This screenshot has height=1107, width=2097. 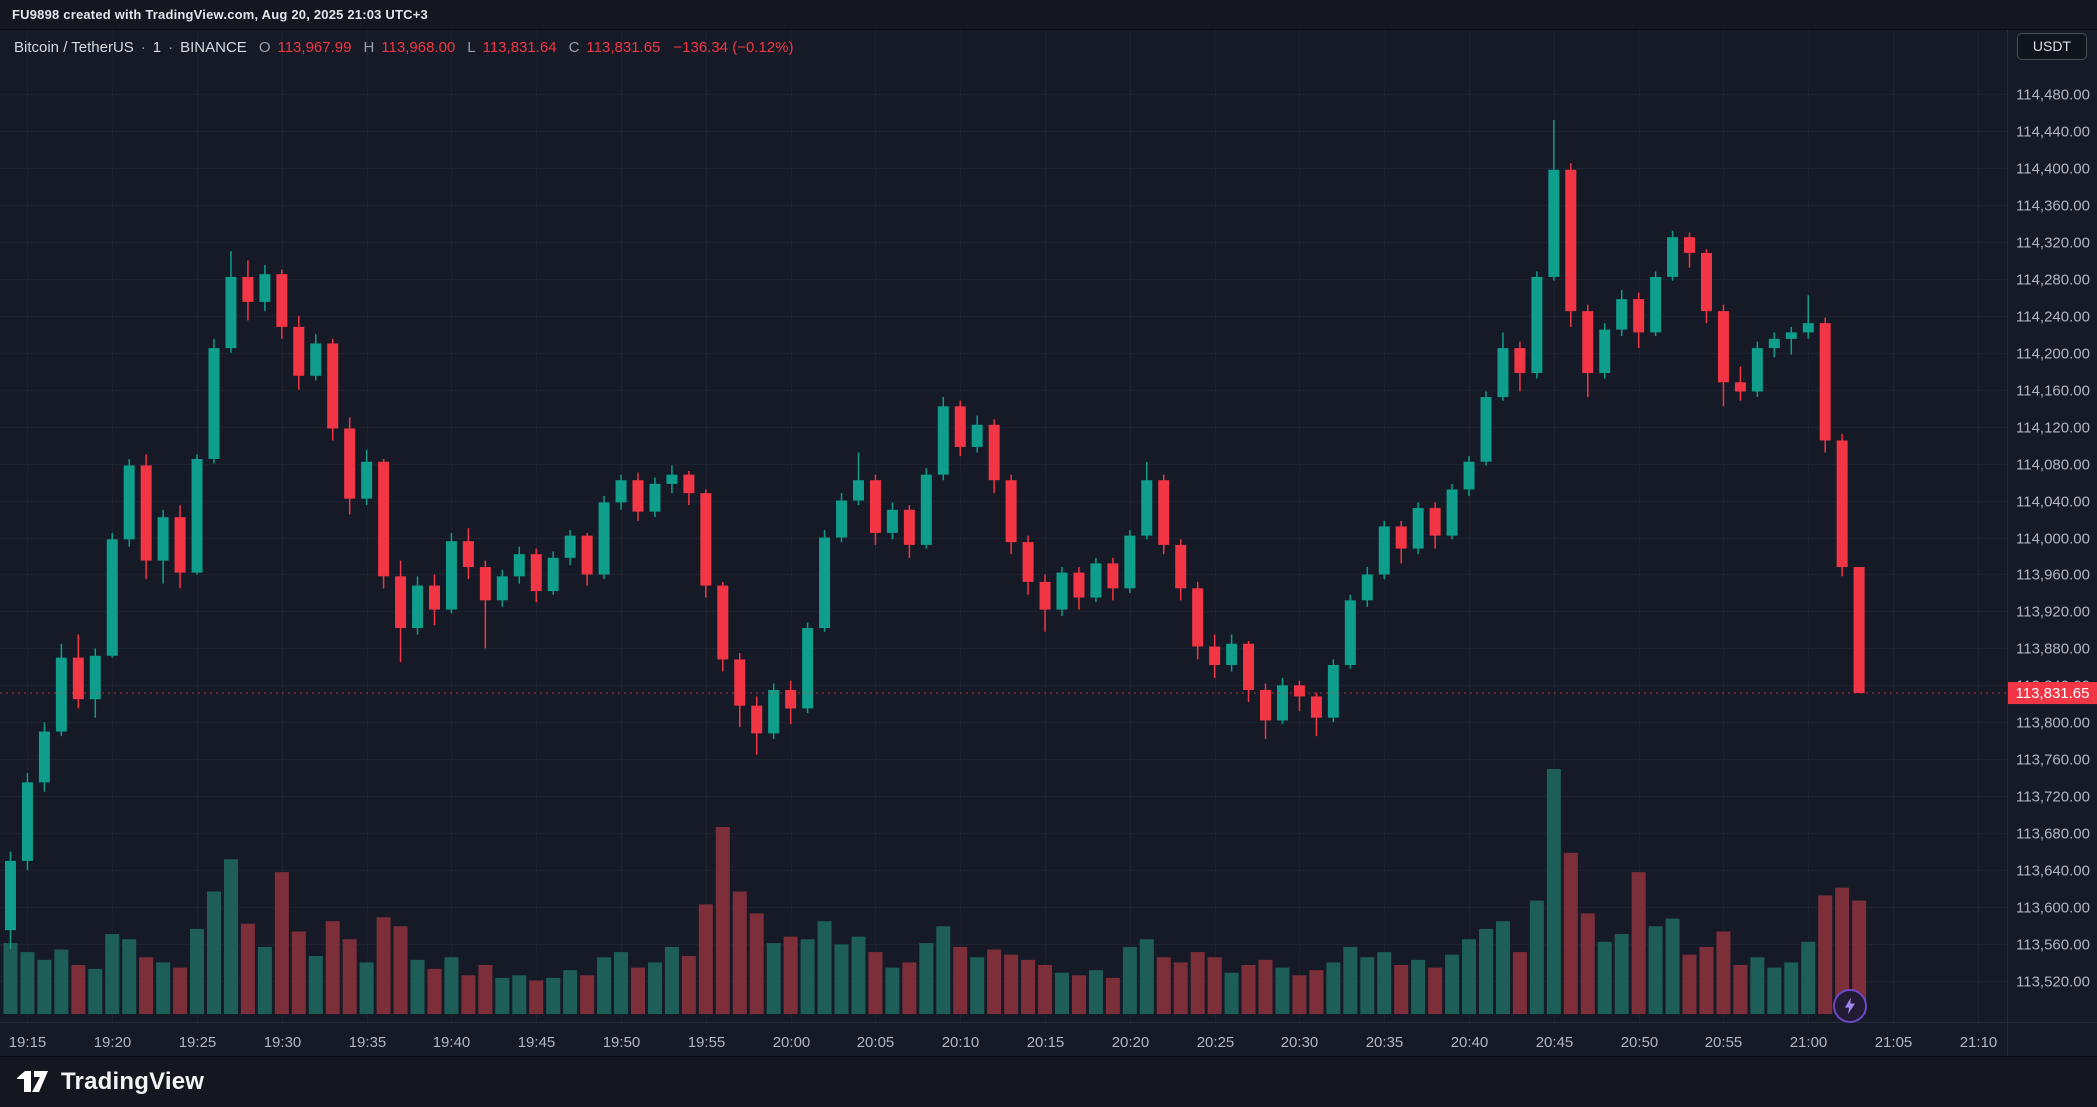 I want to click on low-value: 113,831.64, so click(x=519, y=47).